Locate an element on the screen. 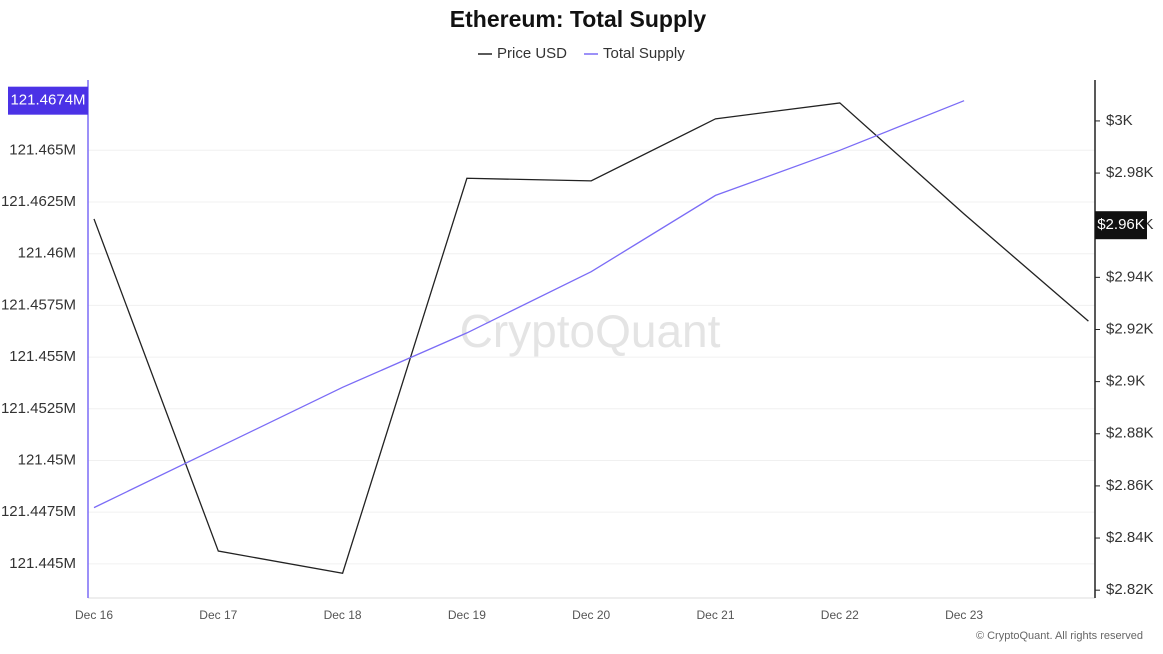 The height and width of the screenshot is (654, 1163). chart-title: Ethereum: Total Supply is located at coordinates (578, 19).